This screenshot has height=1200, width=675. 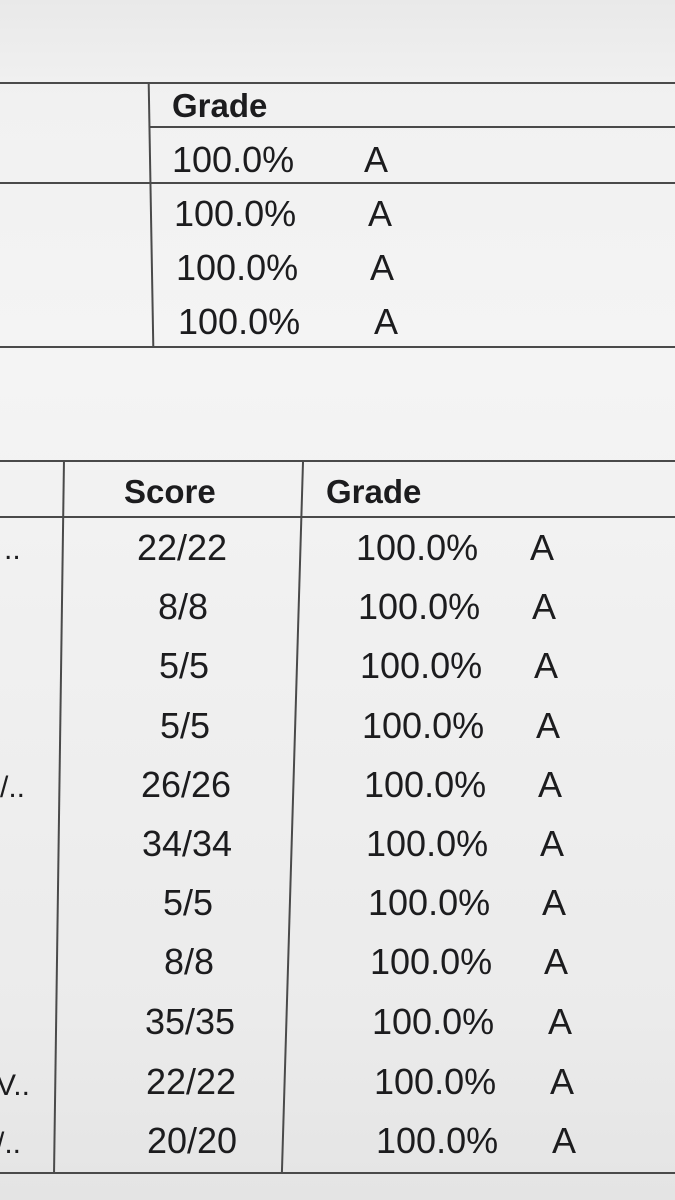 What do you see at coordinates (556, 961) in the screenshot?
I see `table2-row-8-letter: A` at bounding box center [556, 961].